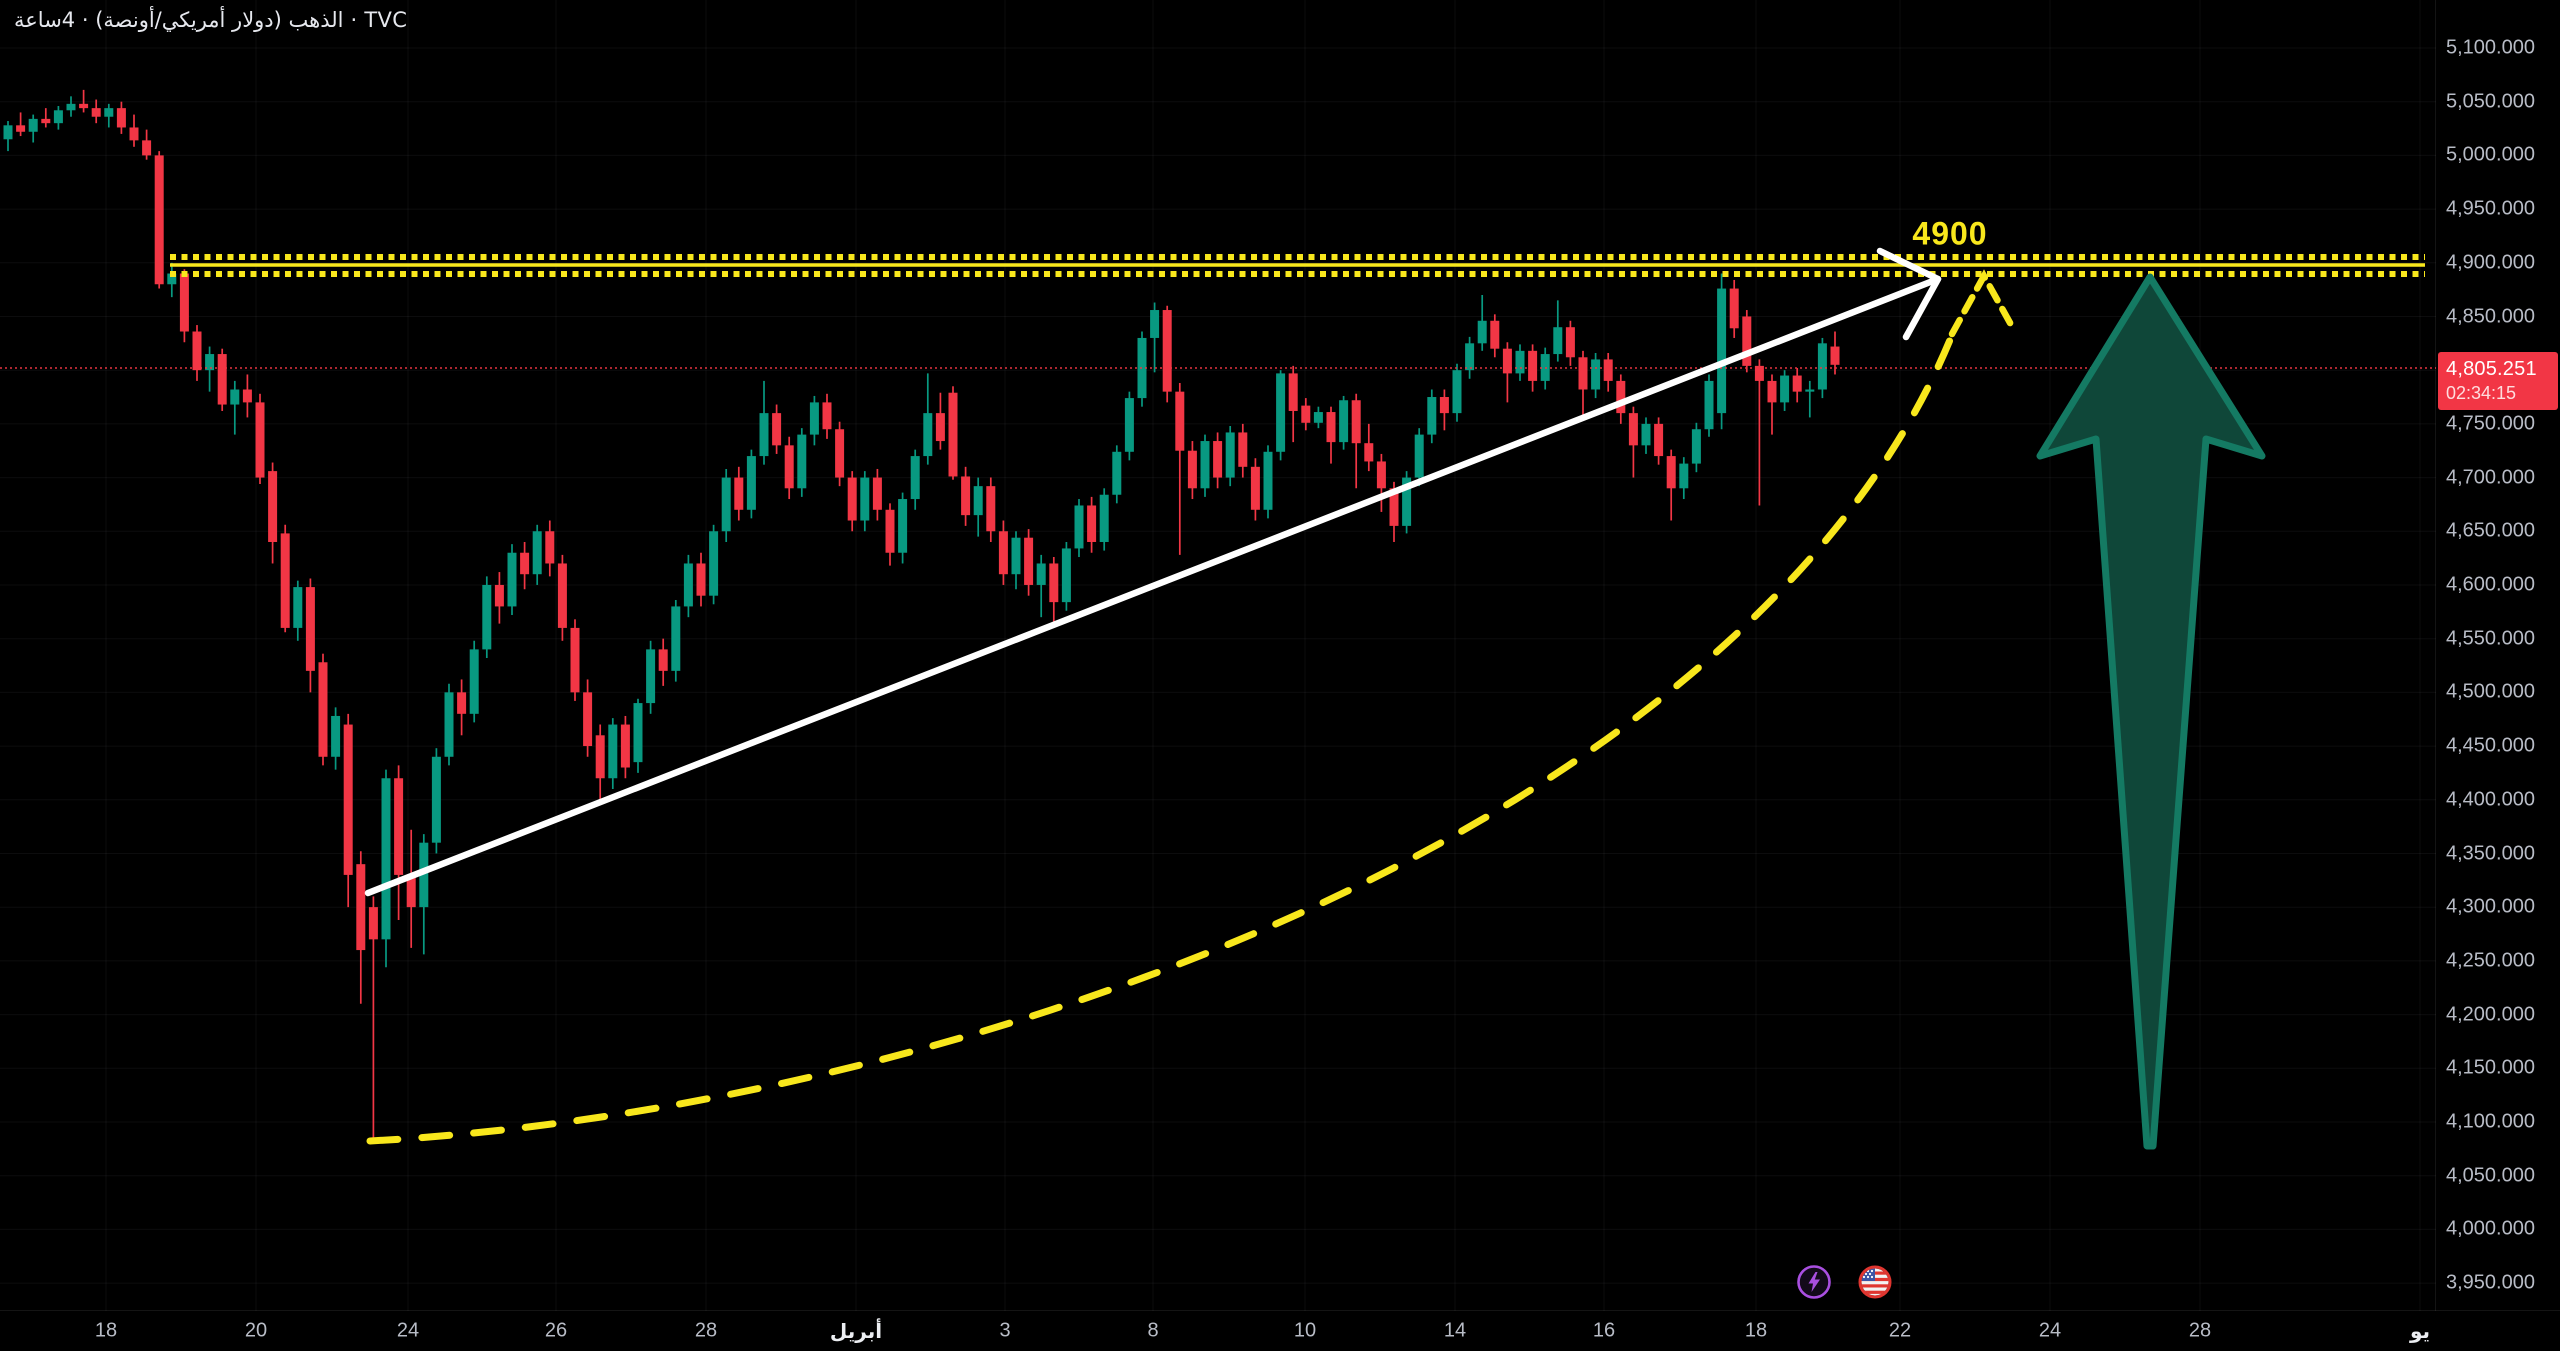 The height and width of the screenshot is (1351, 2560). Describe the element at coordinates (2490, 1121) in the screenshot. I see `price-axis-label: 4,100.000` at that location.